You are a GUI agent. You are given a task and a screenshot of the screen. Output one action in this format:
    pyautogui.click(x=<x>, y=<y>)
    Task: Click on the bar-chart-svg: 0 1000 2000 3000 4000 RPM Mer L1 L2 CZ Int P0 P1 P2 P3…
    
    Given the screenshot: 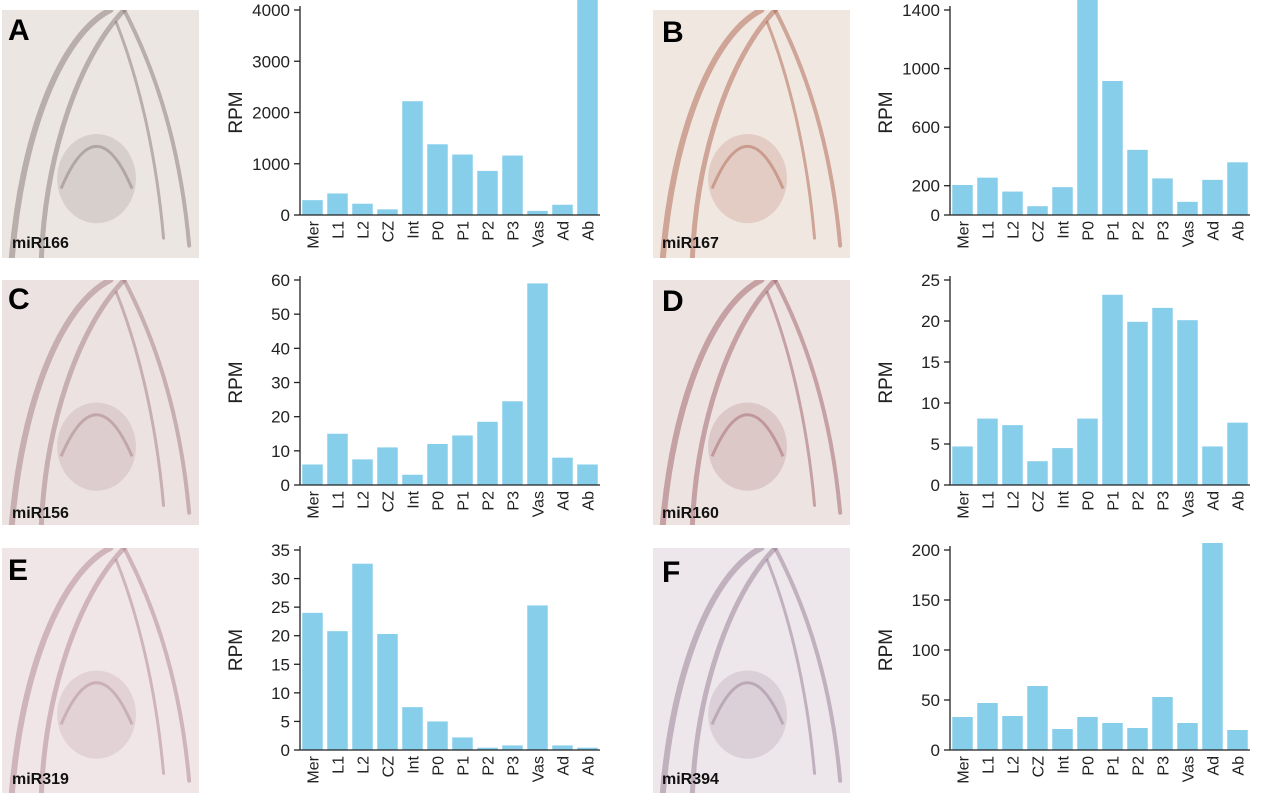 What is the action you would take?
    pyautogui.click(x=413, y=124)
    